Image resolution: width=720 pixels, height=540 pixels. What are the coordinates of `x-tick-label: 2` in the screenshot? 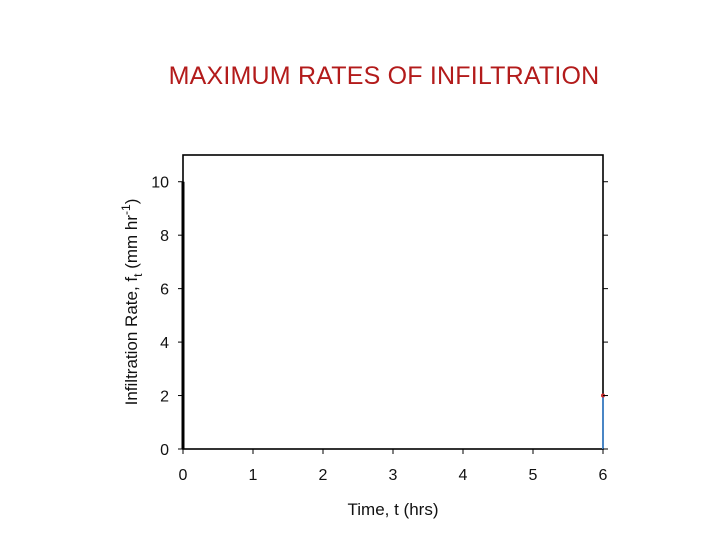 It's located at (323, 475).